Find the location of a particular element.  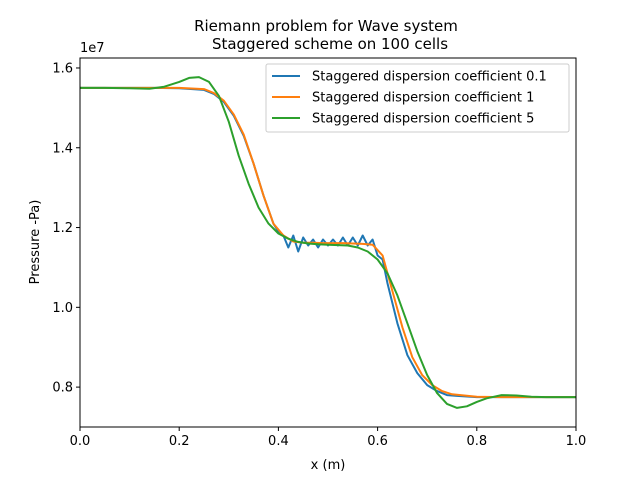

legend-label-0: Staggered dispersion coefficient 0.1 is located at coordinates (429, 77).